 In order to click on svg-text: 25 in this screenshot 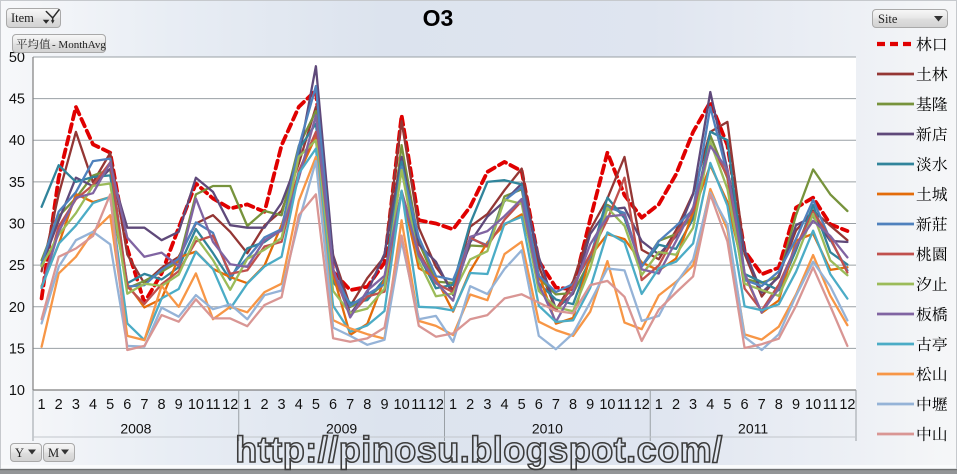, I will do `click(17, 266)`.